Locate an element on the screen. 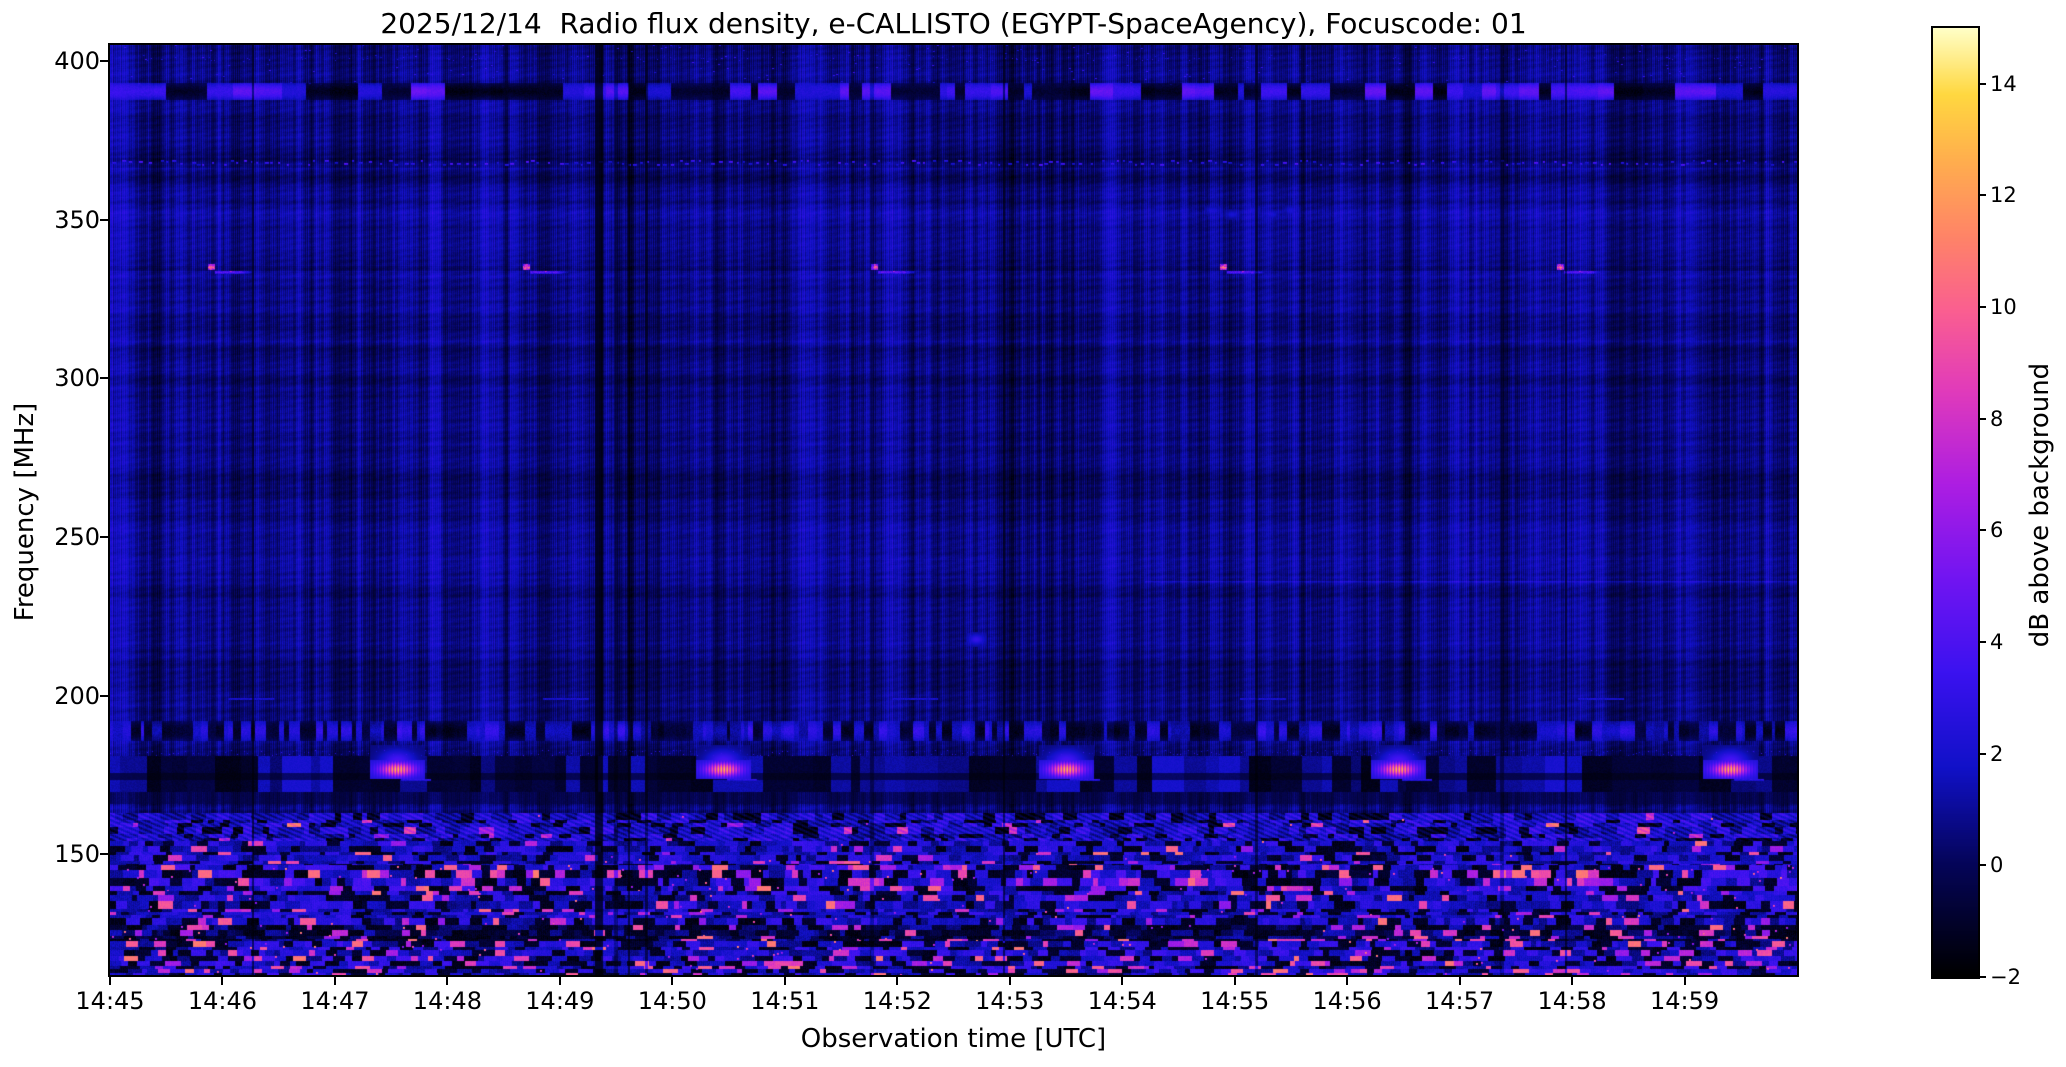 The height and width of the screenshot is (1067, 2066). x-tick-label: 14:59 is located at coordinates (1684, 1001).